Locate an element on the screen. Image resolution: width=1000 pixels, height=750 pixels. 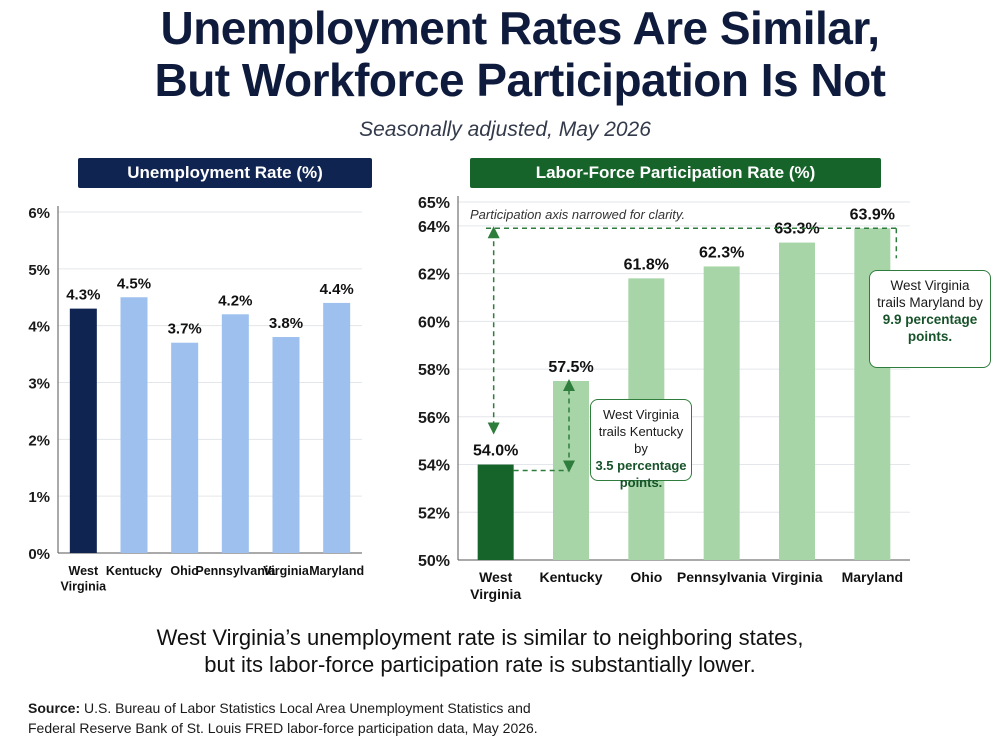
value-label: 4.4% is located at coordinates (337, 289).